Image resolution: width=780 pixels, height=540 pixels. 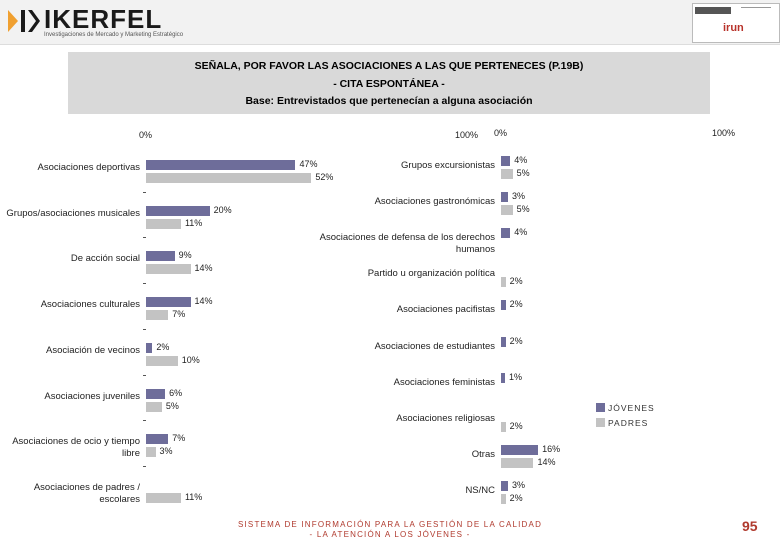 What do you see at coordinates (222, 209) in the screenshot?
I see `data-label: 20%` at bounding box center [222, 209].